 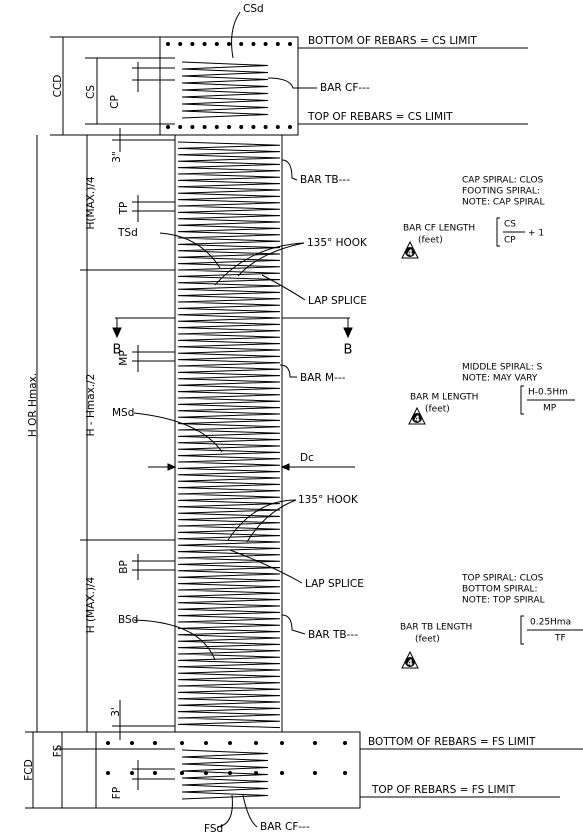 I want to click on label: FP, so click(x=117, y=793).